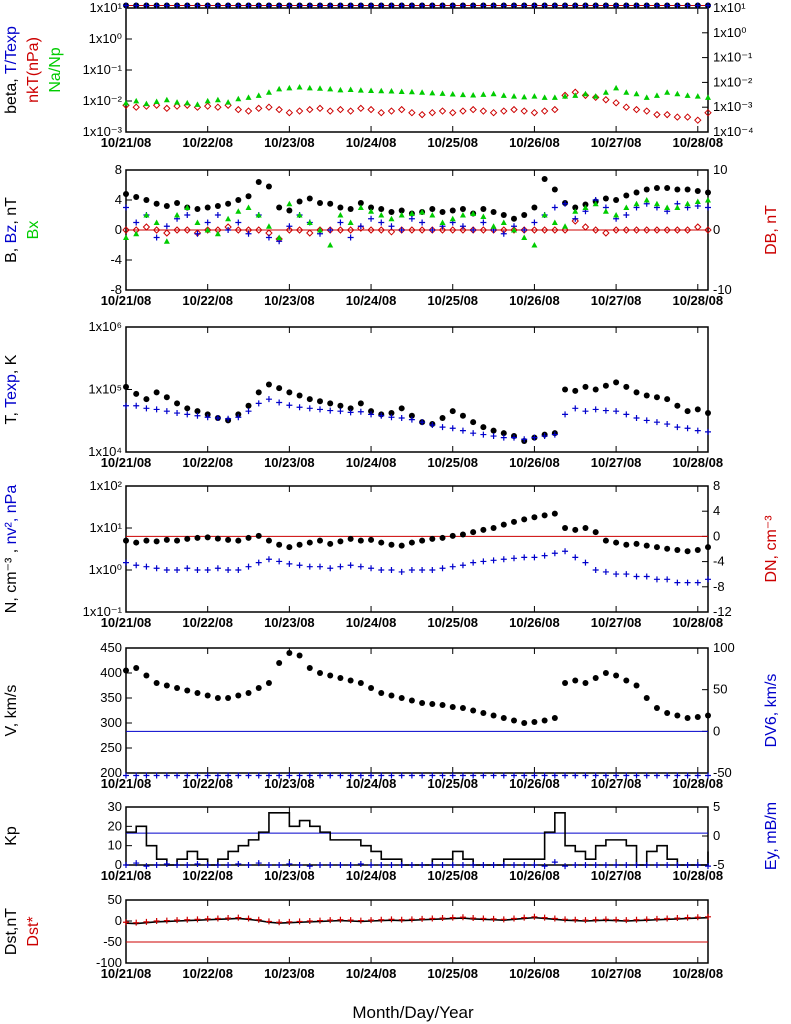 The width and height of the screenshot is (791, 1024). Describe the element at coordinates (111, 647) in the screenshot. I see `y-tick-label: 450` at that location.